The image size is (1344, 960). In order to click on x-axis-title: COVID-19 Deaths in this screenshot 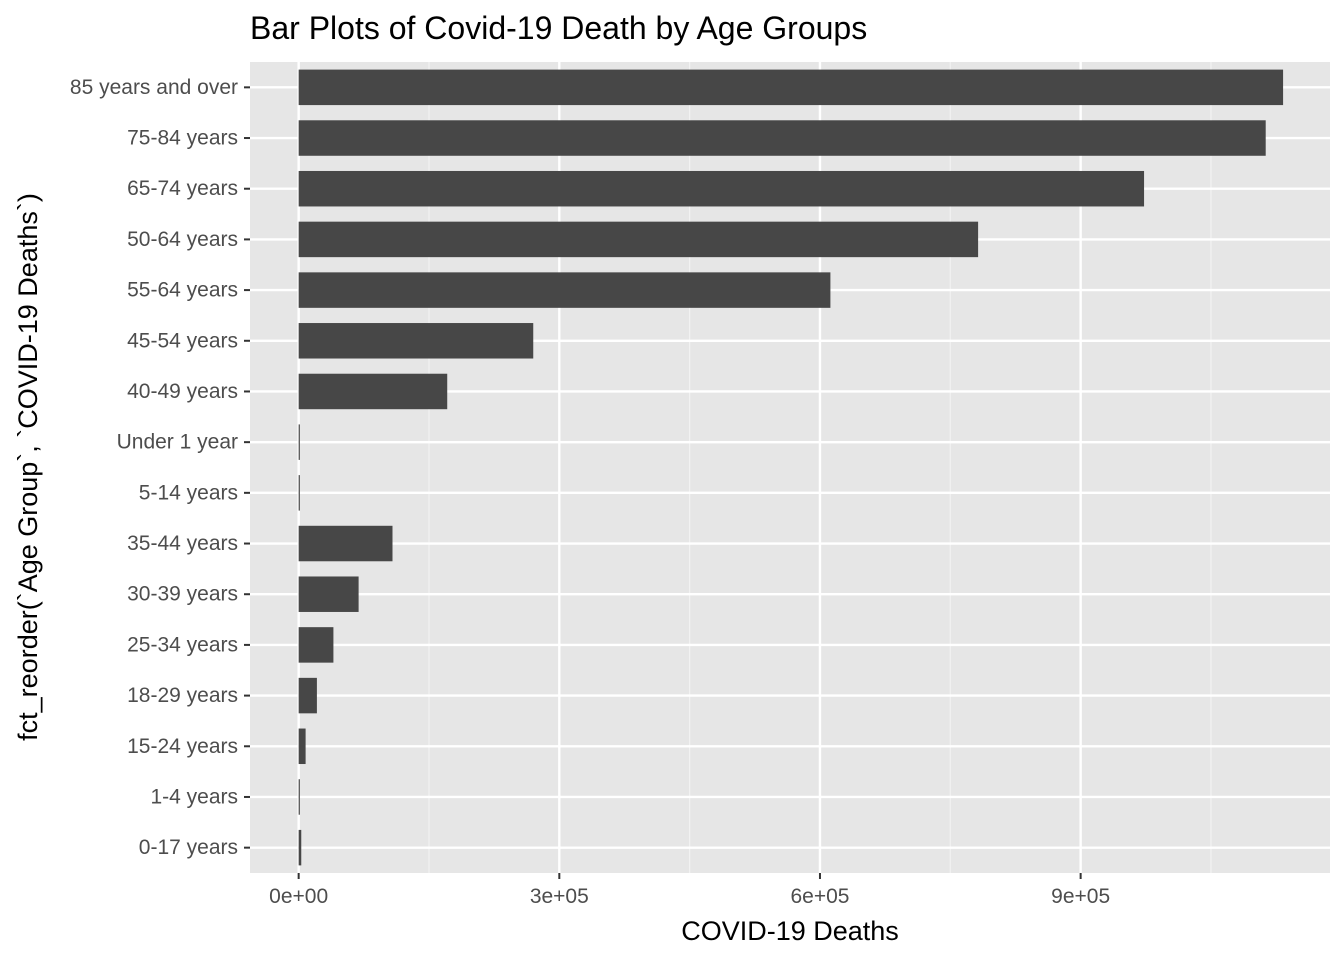, I will do `click(790, 931)`.